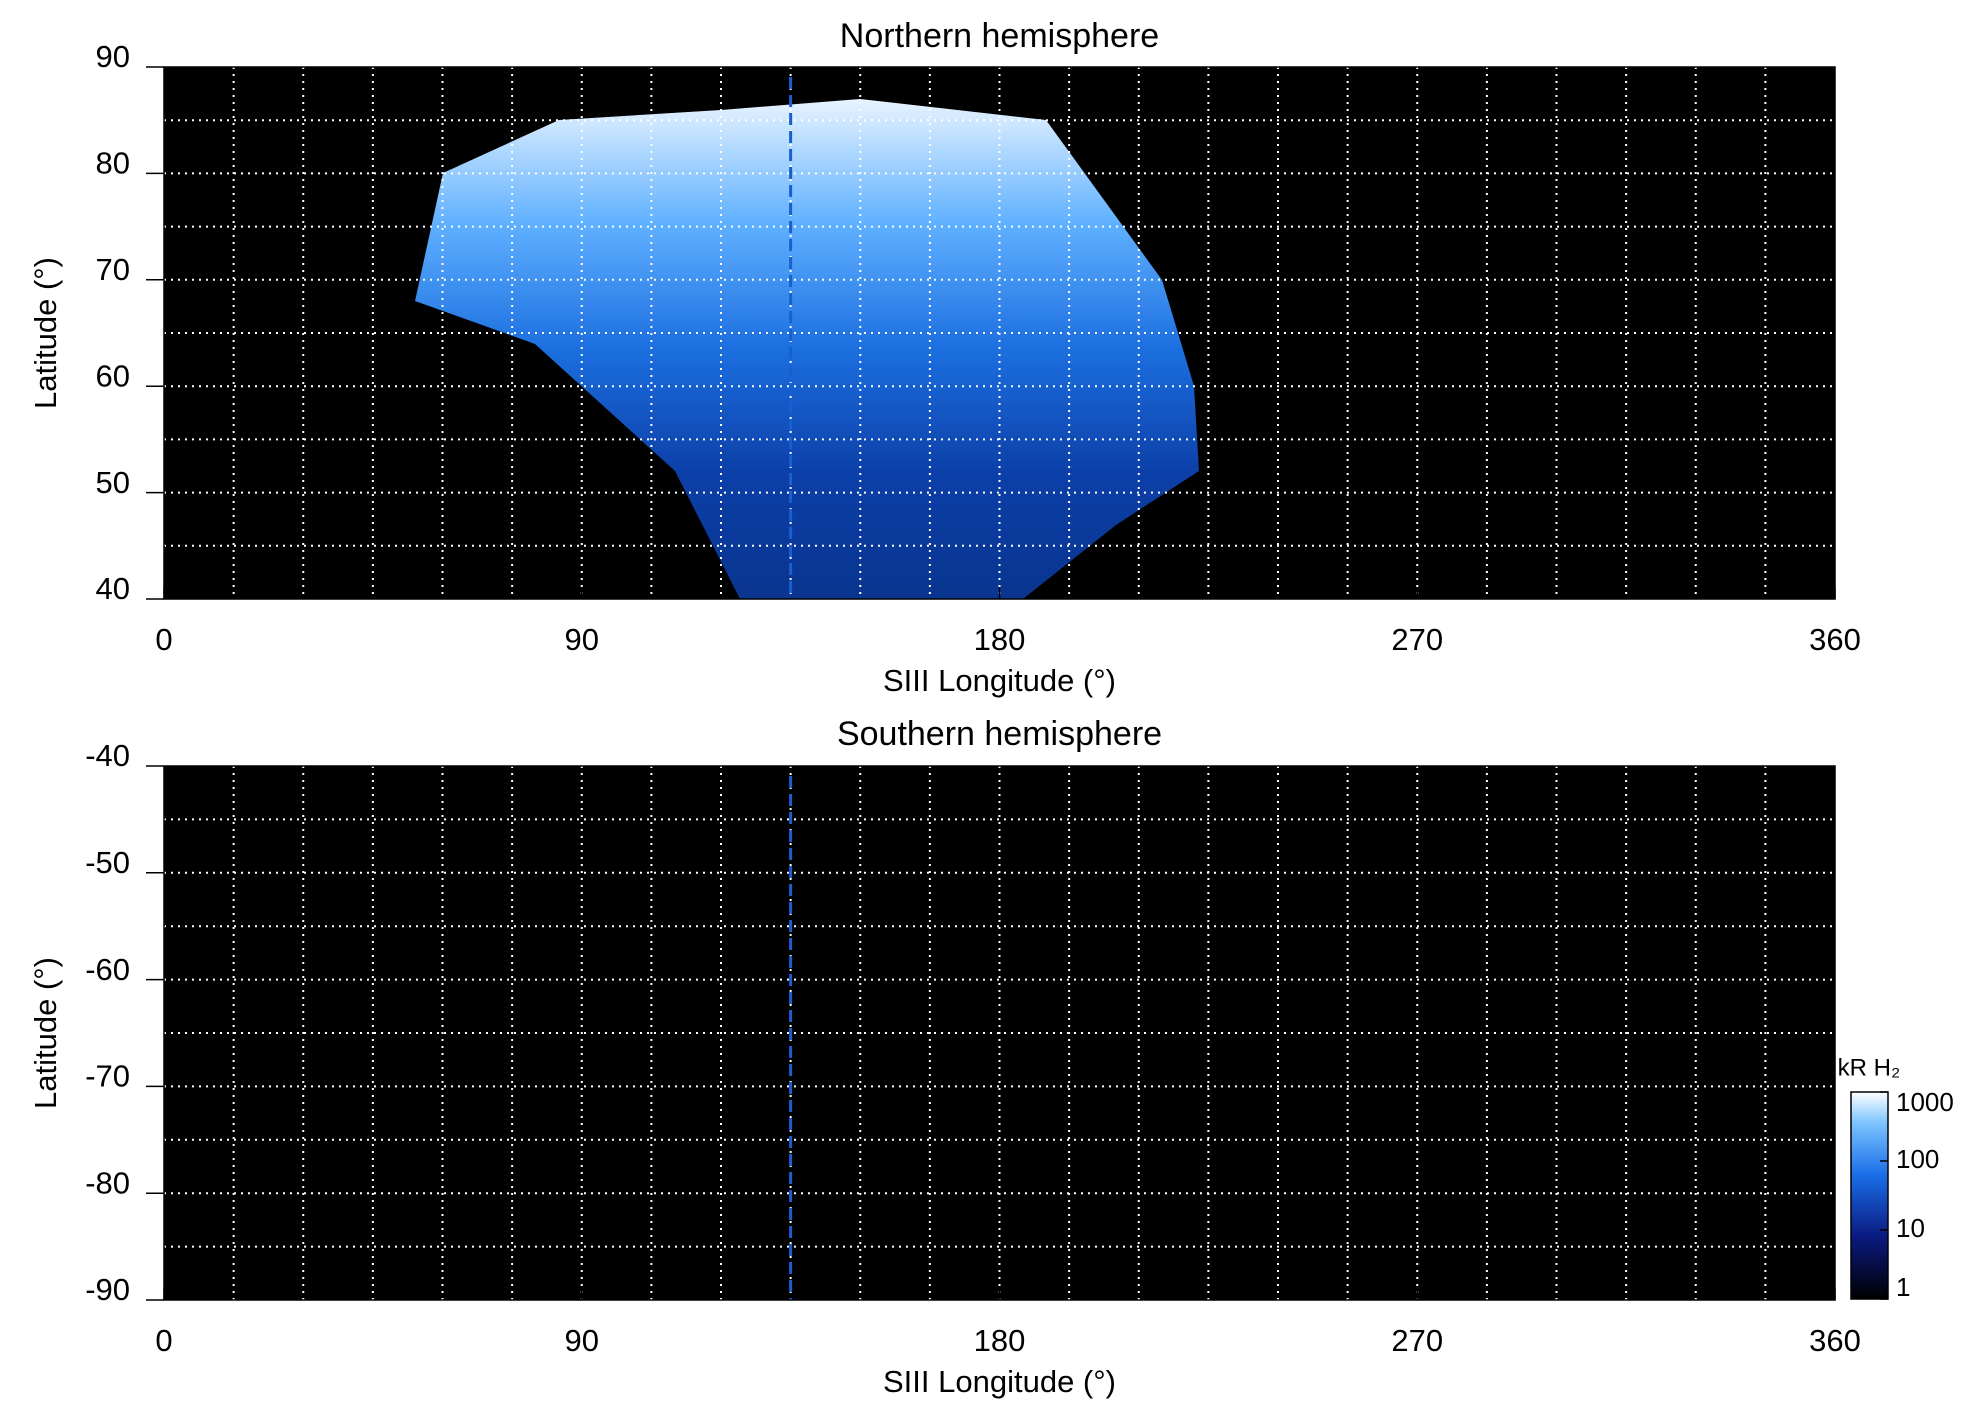  What do you see at coordinates (107, 862) in the screenshot?
I see `y-tick-label: -50` at bounding box center [107, 862].